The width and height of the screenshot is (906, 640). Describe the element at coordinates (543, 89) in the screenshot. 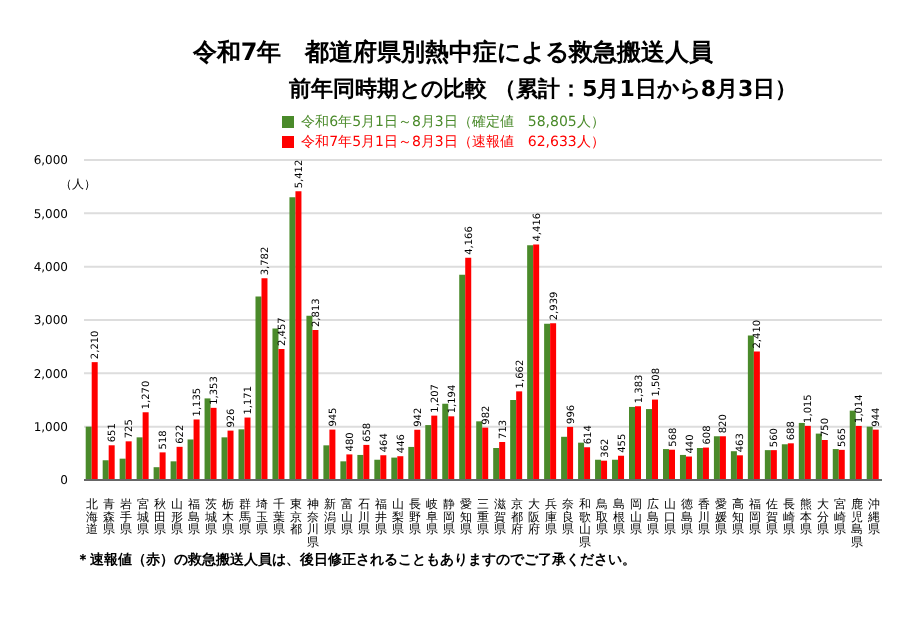

I see `chart-subtitle: 前年同時期との比較 （累計：5月1日から8月3日）` at that location.